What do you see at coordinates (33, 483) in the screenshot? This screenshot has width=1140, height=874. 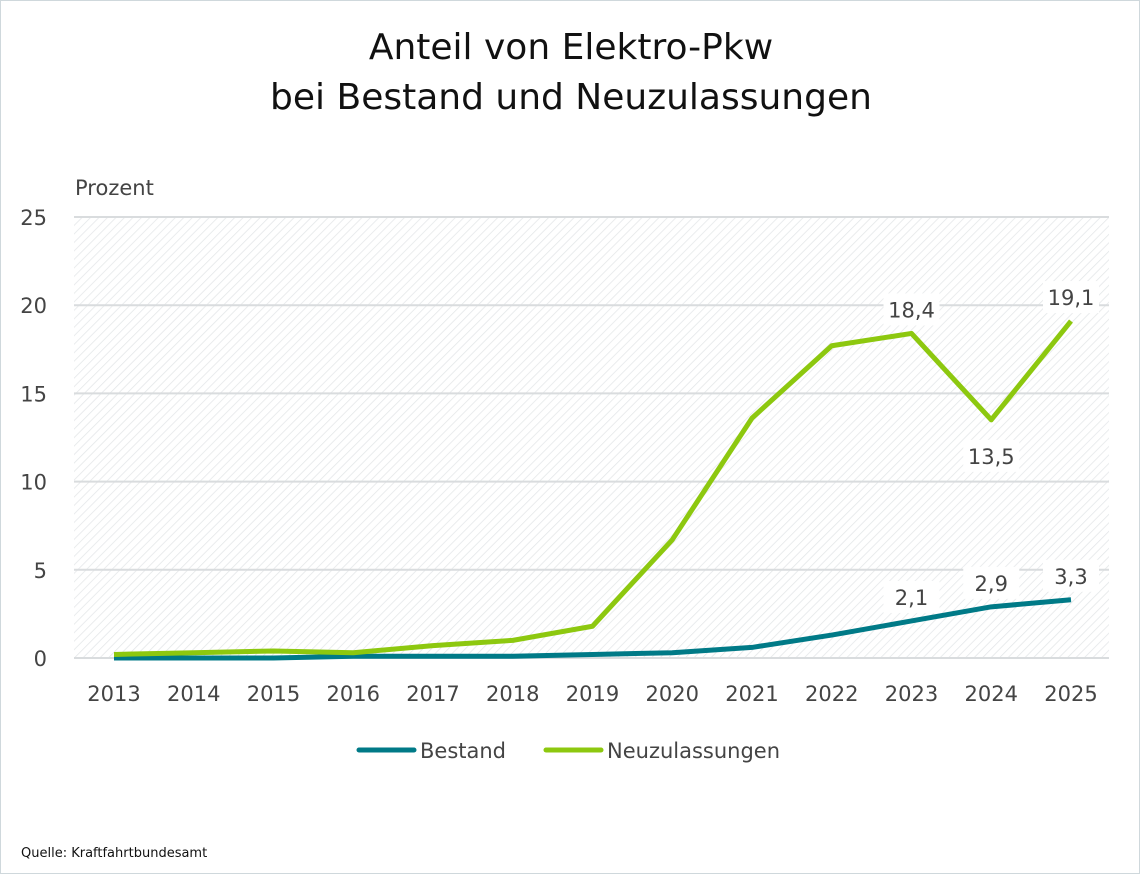 I see `y-tick-label: 10` at bounding box center [33, 483].